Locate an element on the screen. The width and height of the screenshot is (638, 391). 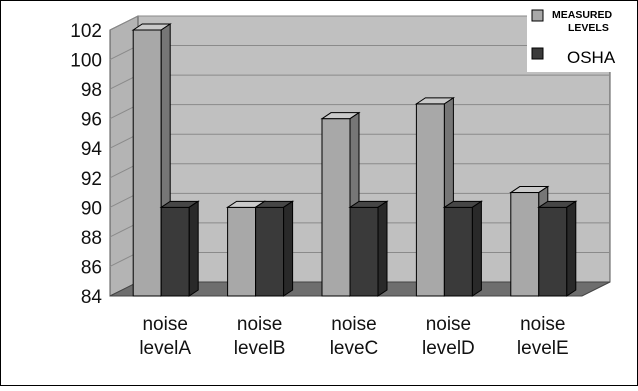
y-tick-label: 100 is located at coordinates (86, 61).